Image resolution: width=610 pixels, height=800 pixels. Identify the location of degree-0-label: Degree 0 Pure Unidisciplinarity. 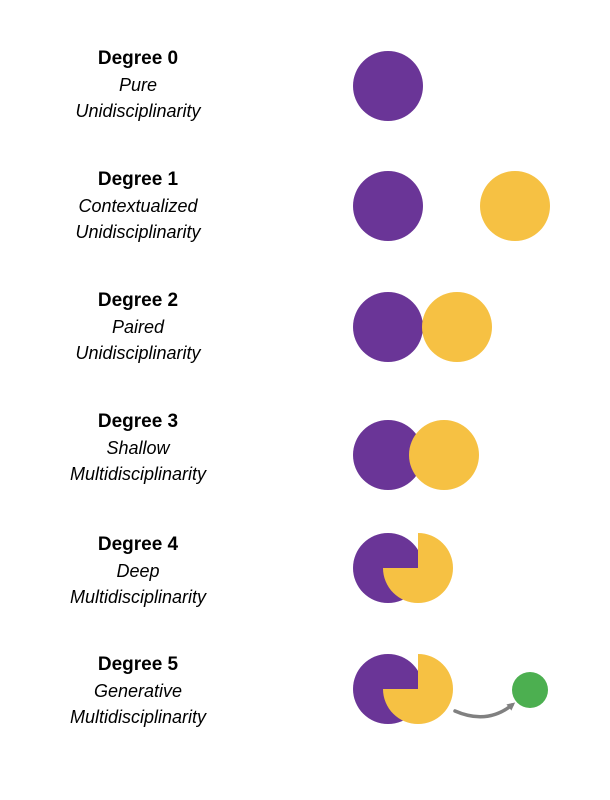
(138, 85).